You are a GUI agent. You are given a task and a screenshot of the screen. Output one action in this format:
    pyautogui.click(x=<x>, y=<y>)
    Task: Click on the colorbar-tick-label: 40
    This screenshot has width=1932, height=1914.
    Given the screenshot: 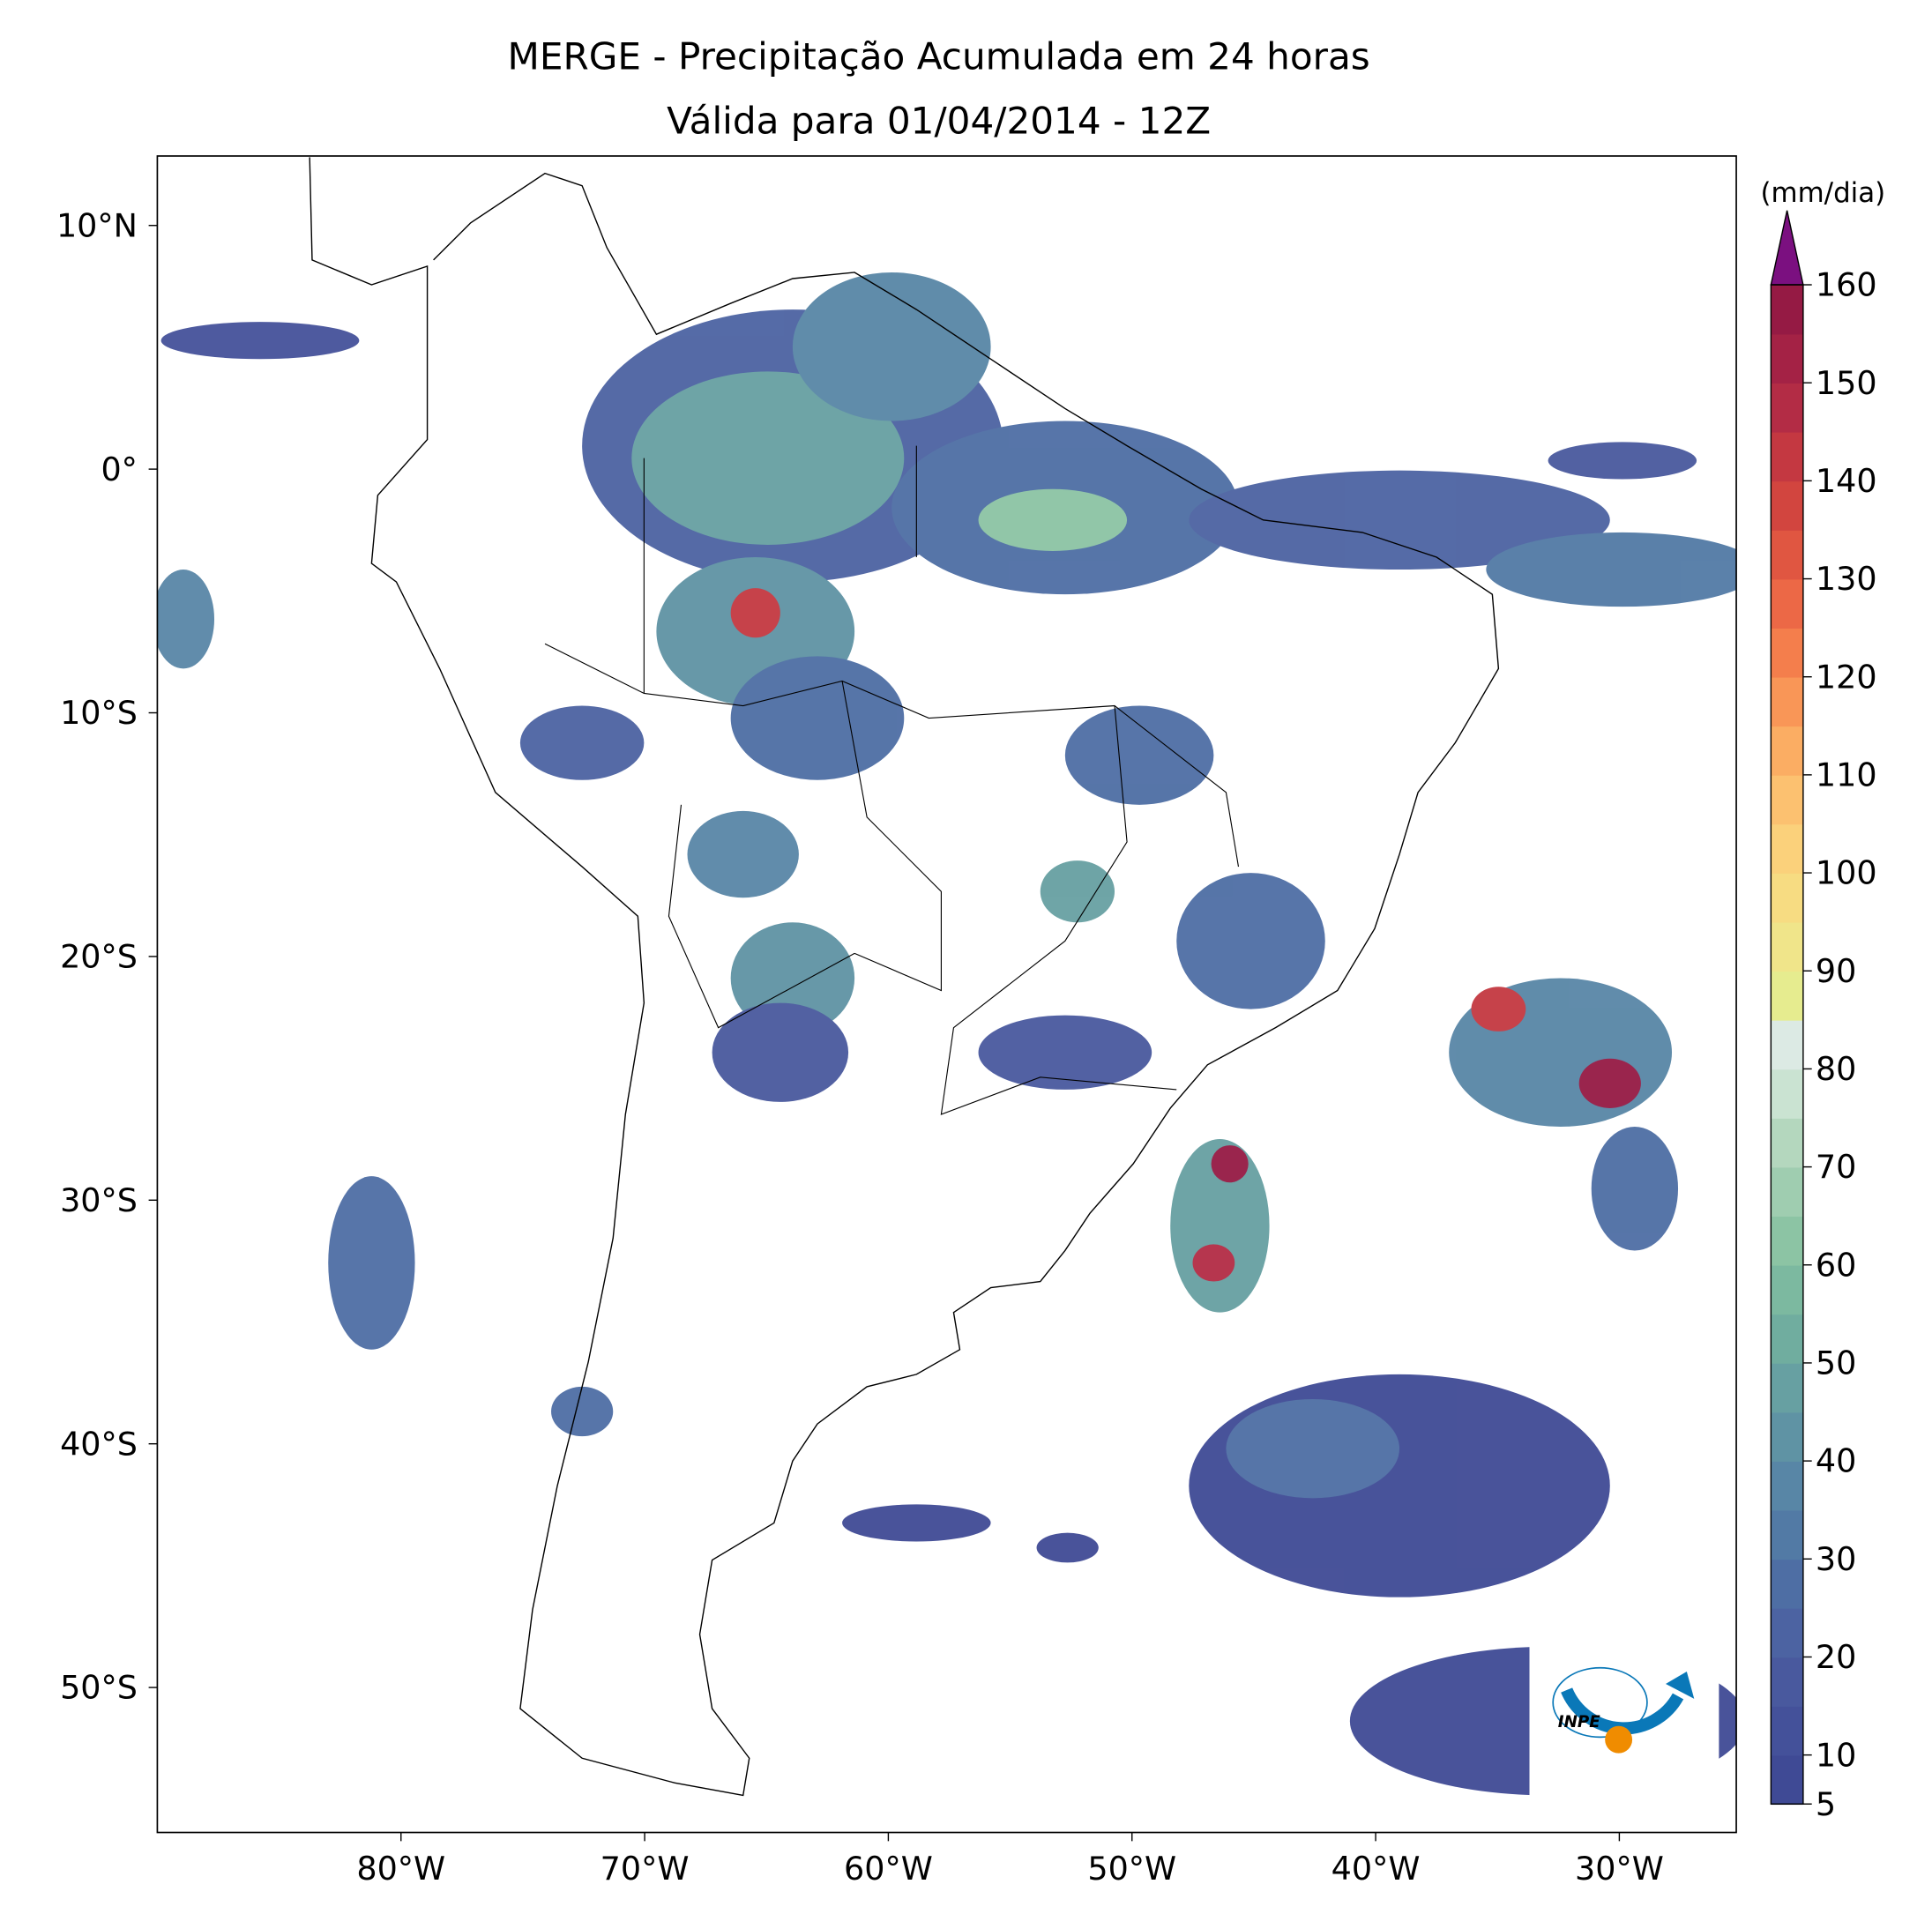 What is the action you would take?
    pyautogui.click(x=1836, y=1461)
    